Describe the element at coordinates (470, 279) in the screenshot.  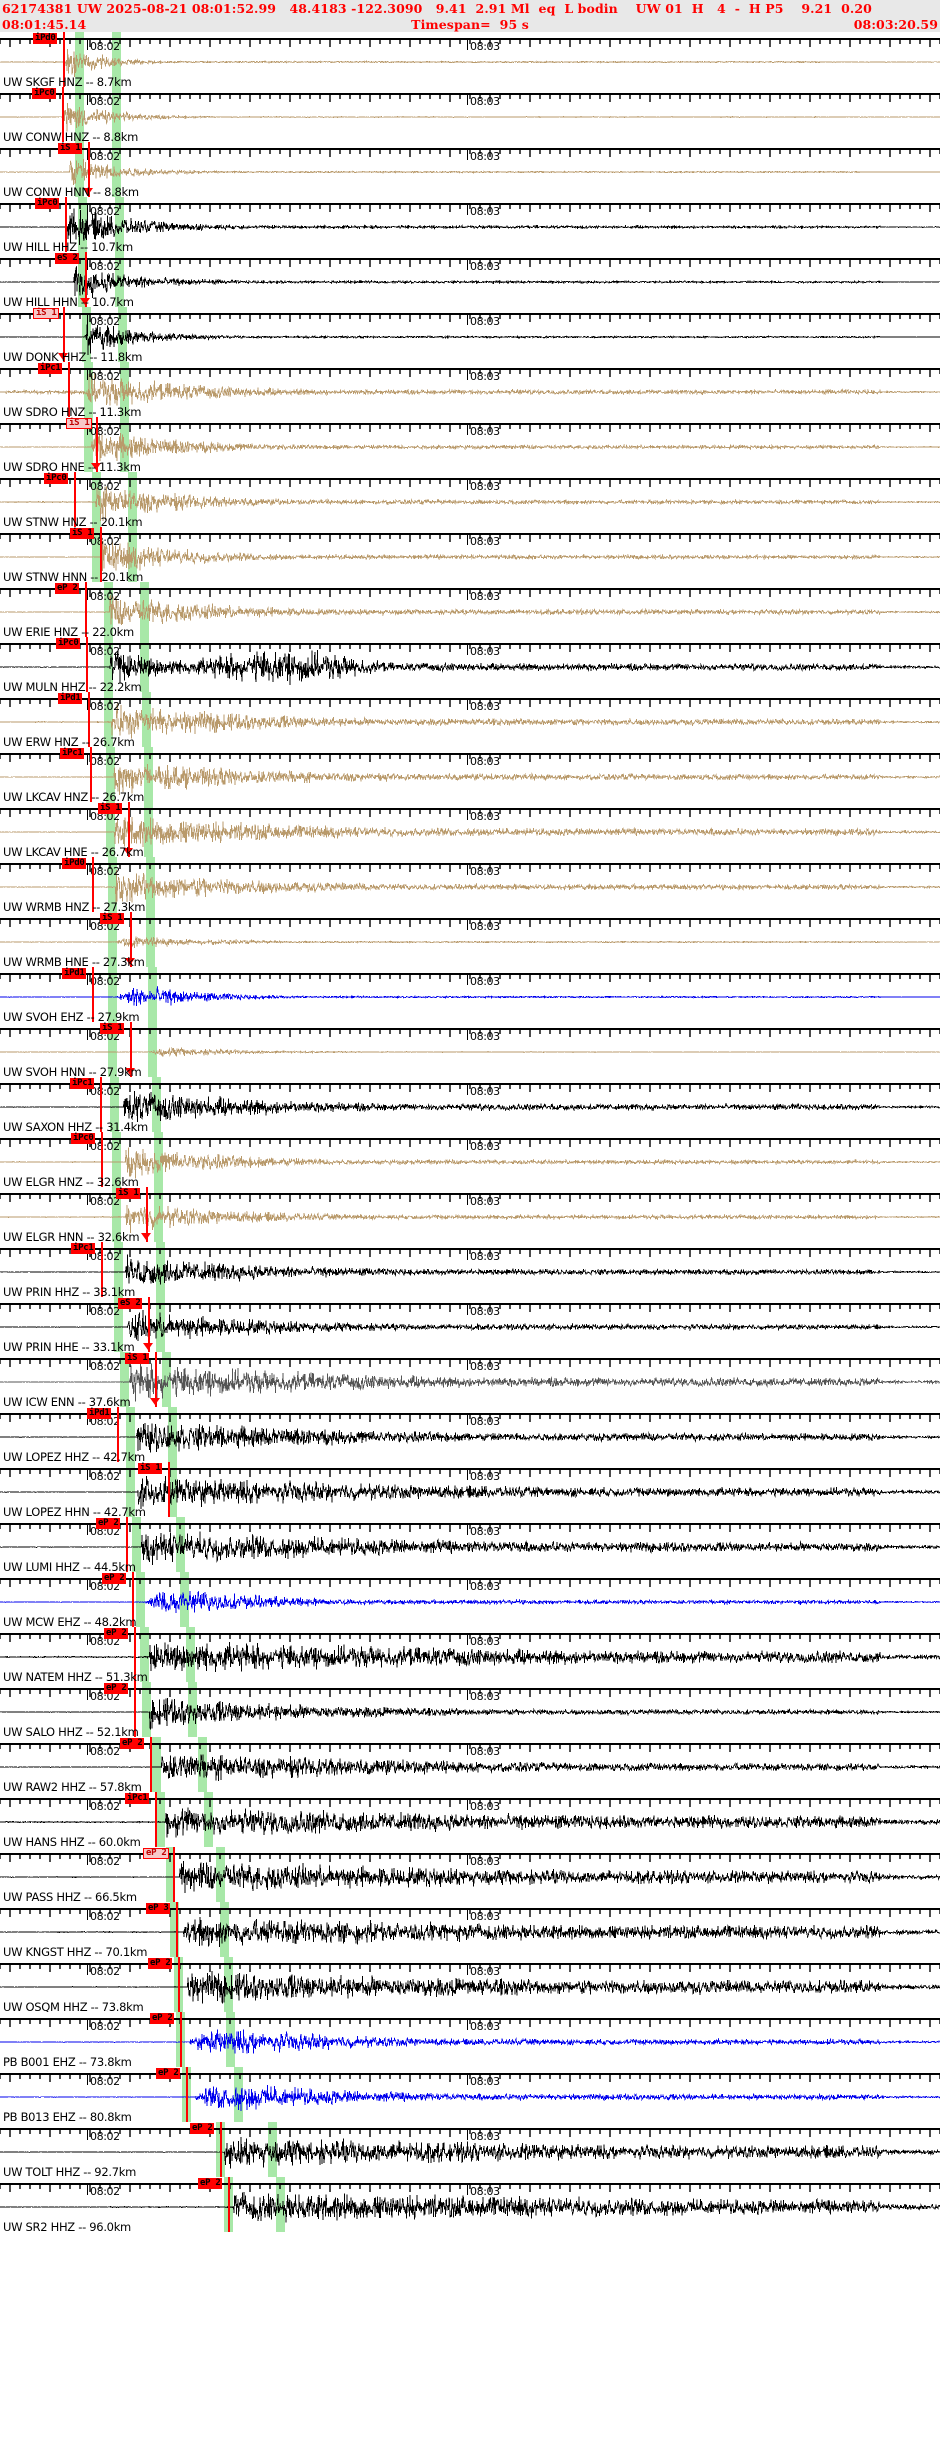
I see `trace-row: 08:02 08:03 eS 2 UW HILL HHN -- 10.7km` at that location.